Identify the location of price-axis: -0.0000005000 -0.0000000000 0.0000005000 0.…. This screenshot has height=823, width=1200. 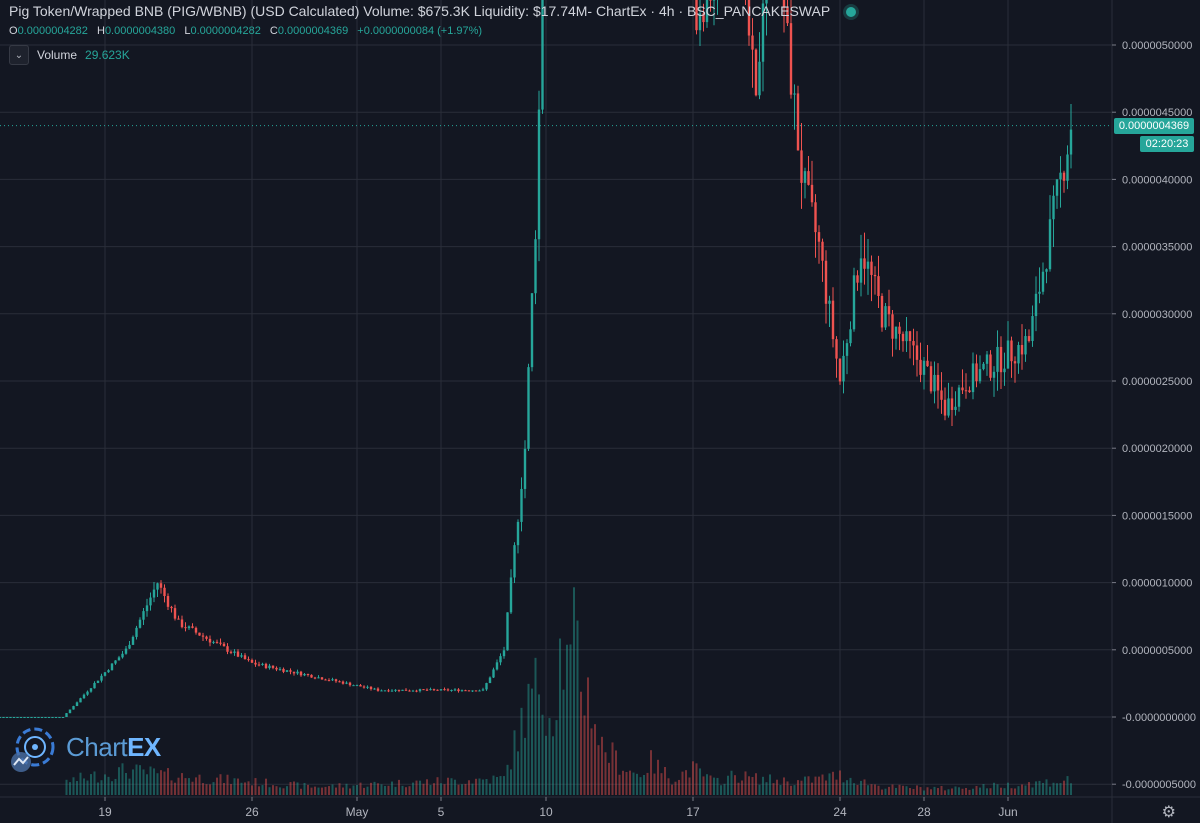
(1153, 411).